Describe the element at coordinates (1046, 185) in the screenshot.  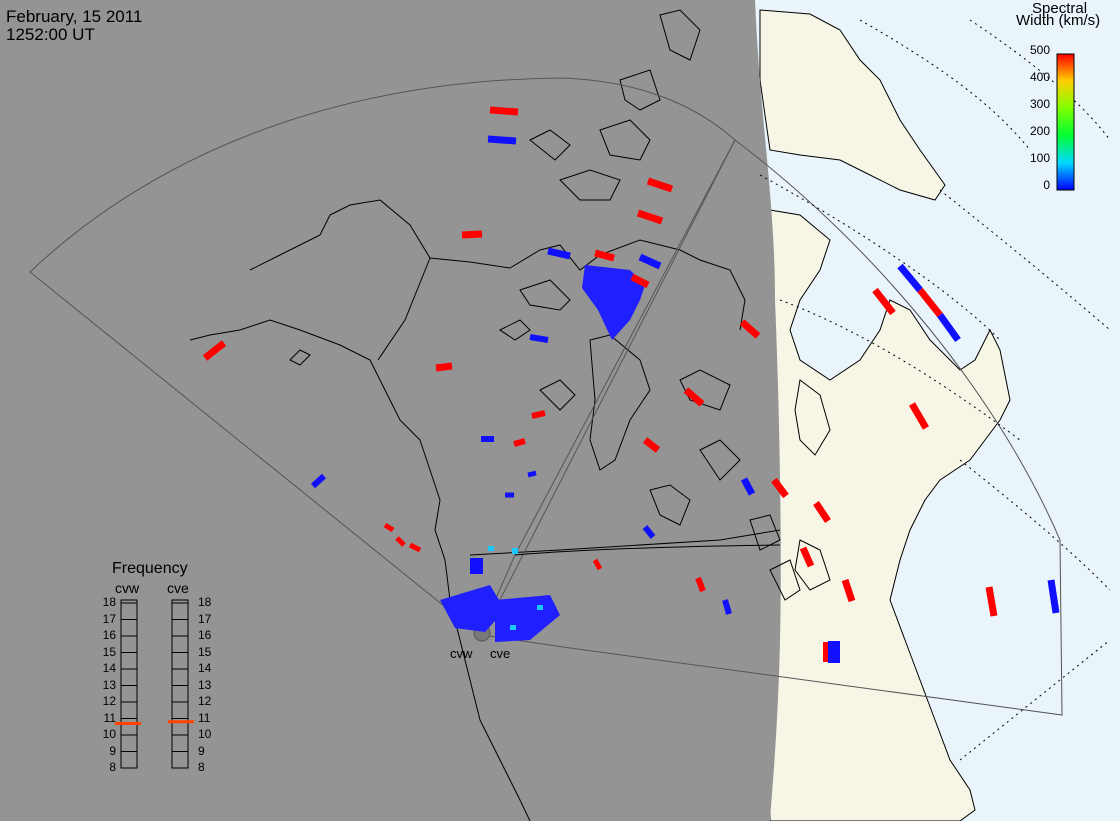
I see `colorbar-tick: 0` at that location.